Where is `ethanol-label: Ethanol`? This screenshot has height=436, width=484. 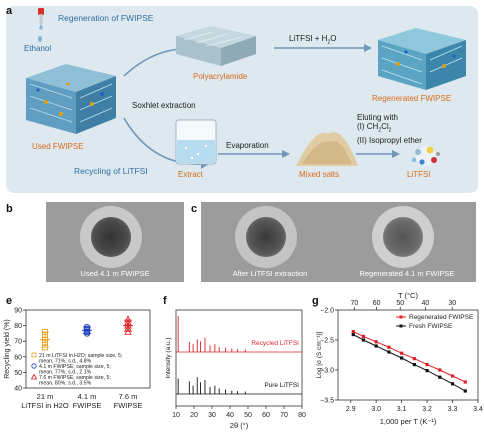
ethanol-label: Ethanol is located at coordinates (38, 48).